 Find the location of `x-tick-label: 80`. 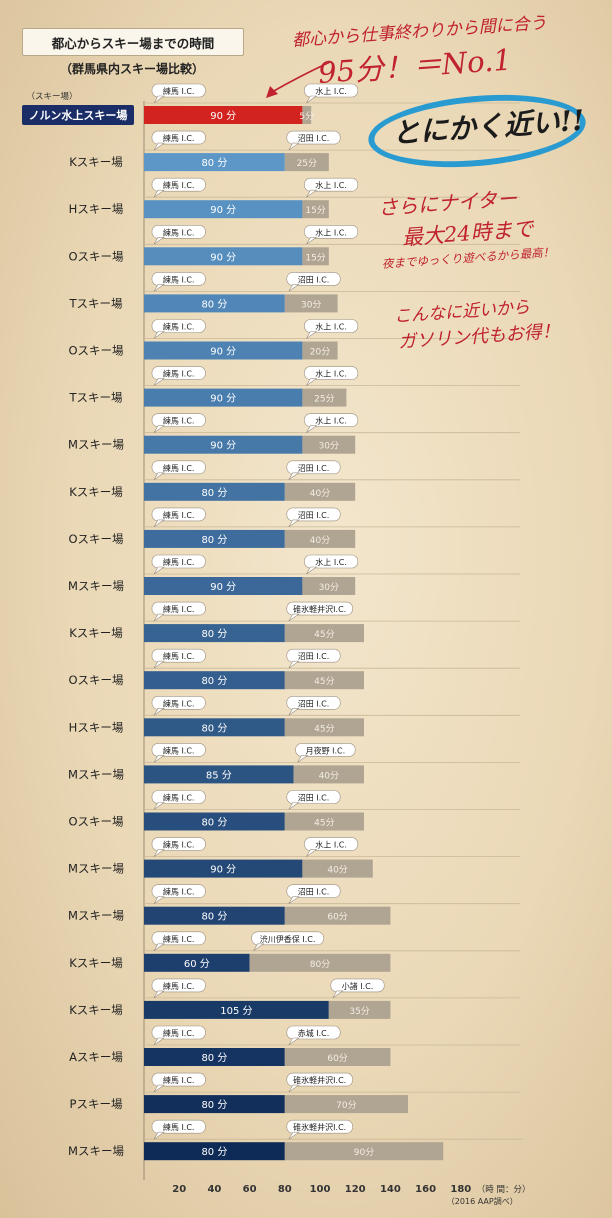

x-tick-label: 80 is located at coordinates (285, 1189).